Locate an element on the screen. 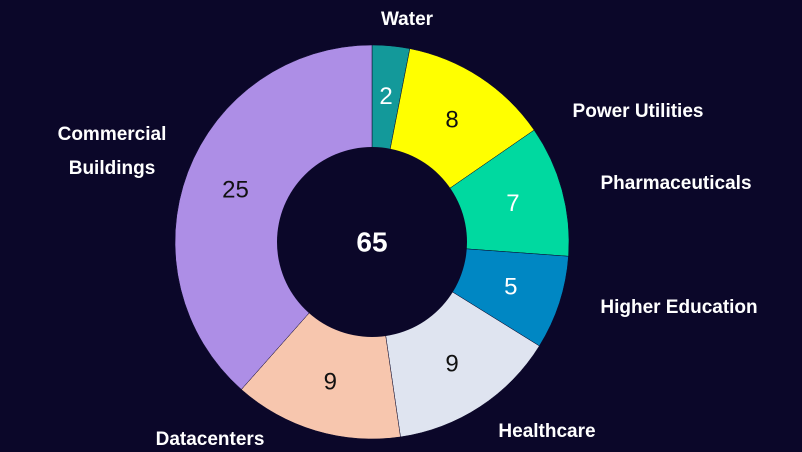 The height and width of the screenshot is (452, 802). value-label: 7 is located at coordinates (512, 203).